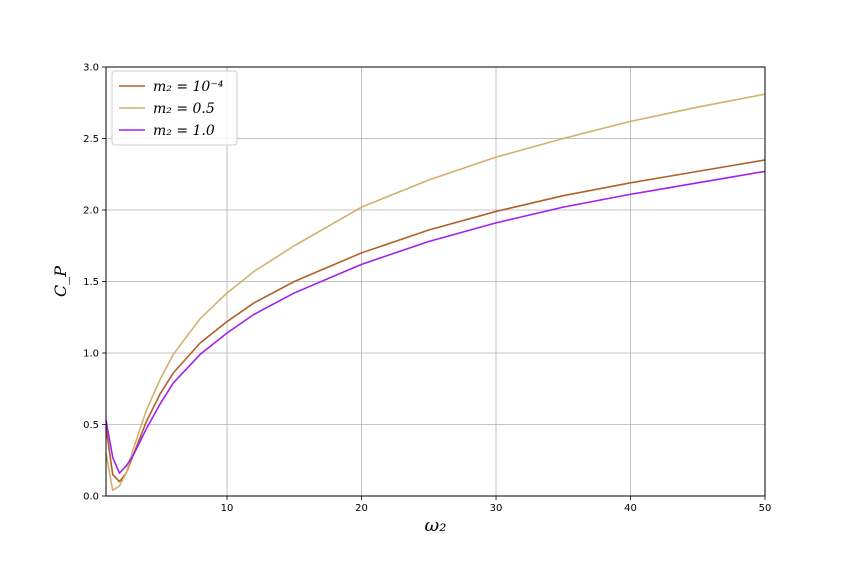 Image resolution: width=850 pixels, height=567 pixels. I want to click on legend-entry: m₂ = 0.5, so click(184, 109).